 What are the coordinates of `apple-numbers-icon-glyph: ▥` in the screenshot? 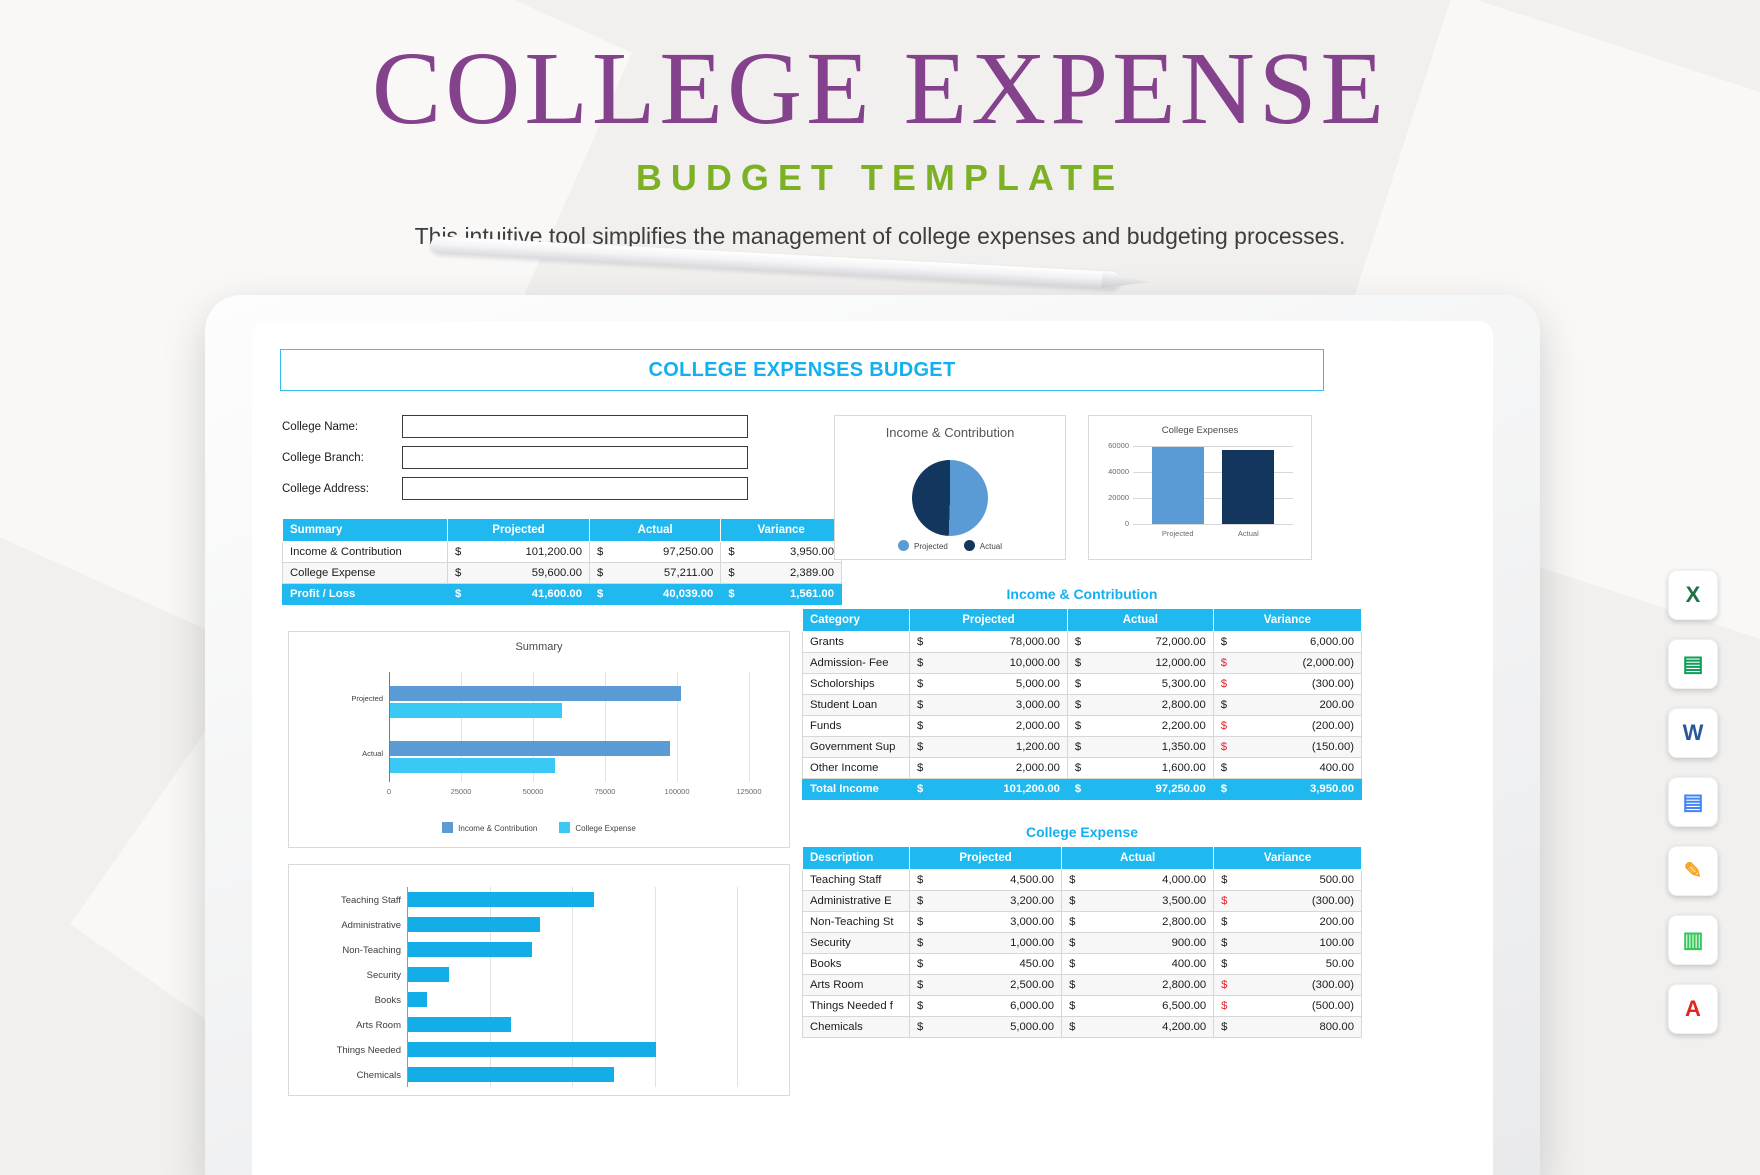 It's located at (1693, 939).